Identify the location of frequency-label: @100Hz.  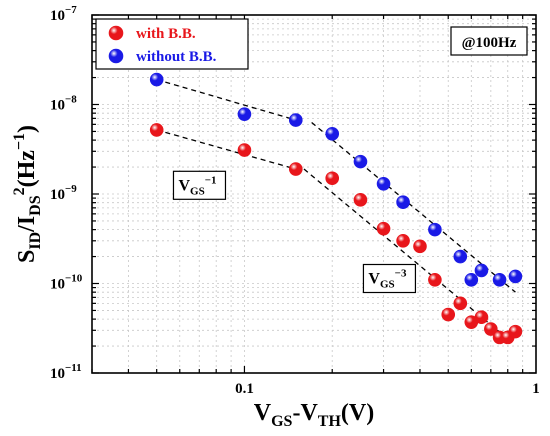
(489, 43).